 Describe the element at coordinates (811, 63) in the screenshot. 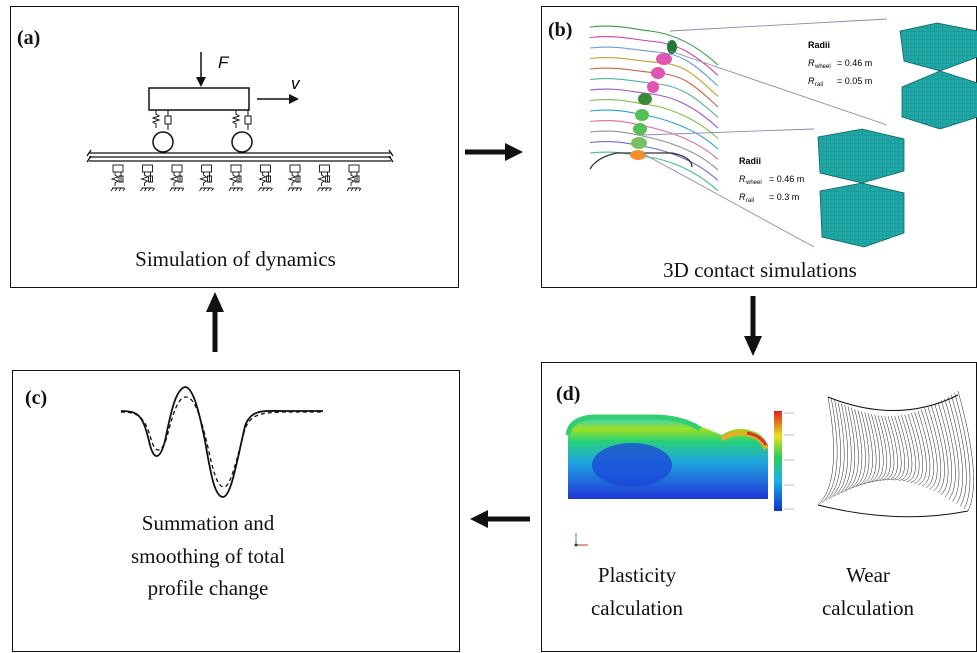

I see `radii-top-r1-symbol: R` at that location.